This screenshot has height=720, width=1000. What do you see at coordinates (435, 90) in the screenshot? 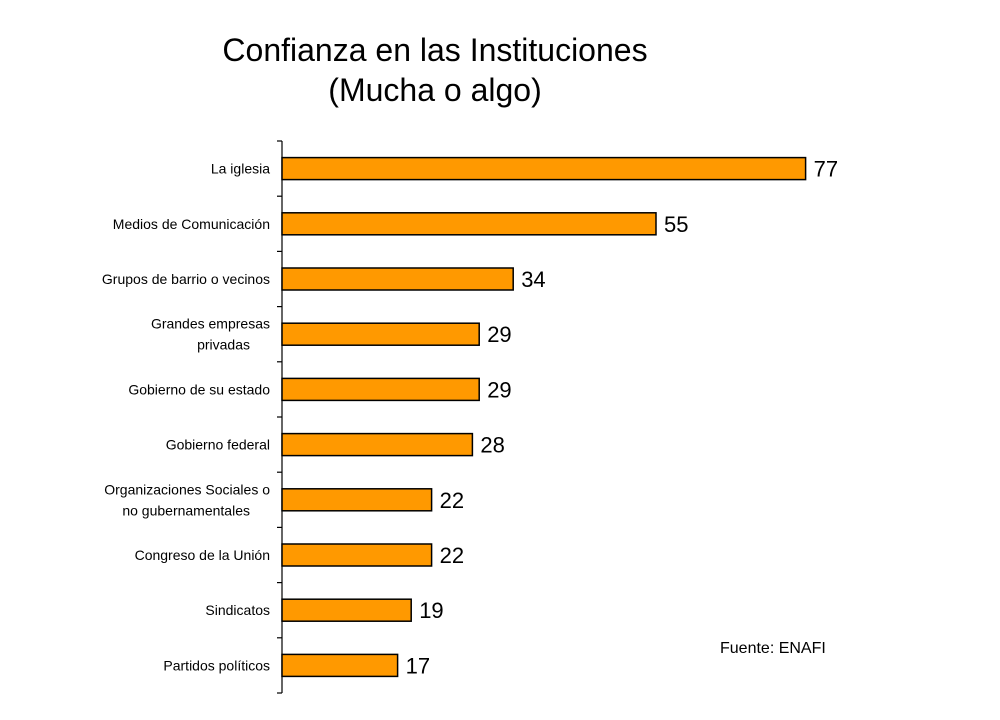
I see `chart-title-line-2: (Mucha o algo)` at bounding box center [435, 90].